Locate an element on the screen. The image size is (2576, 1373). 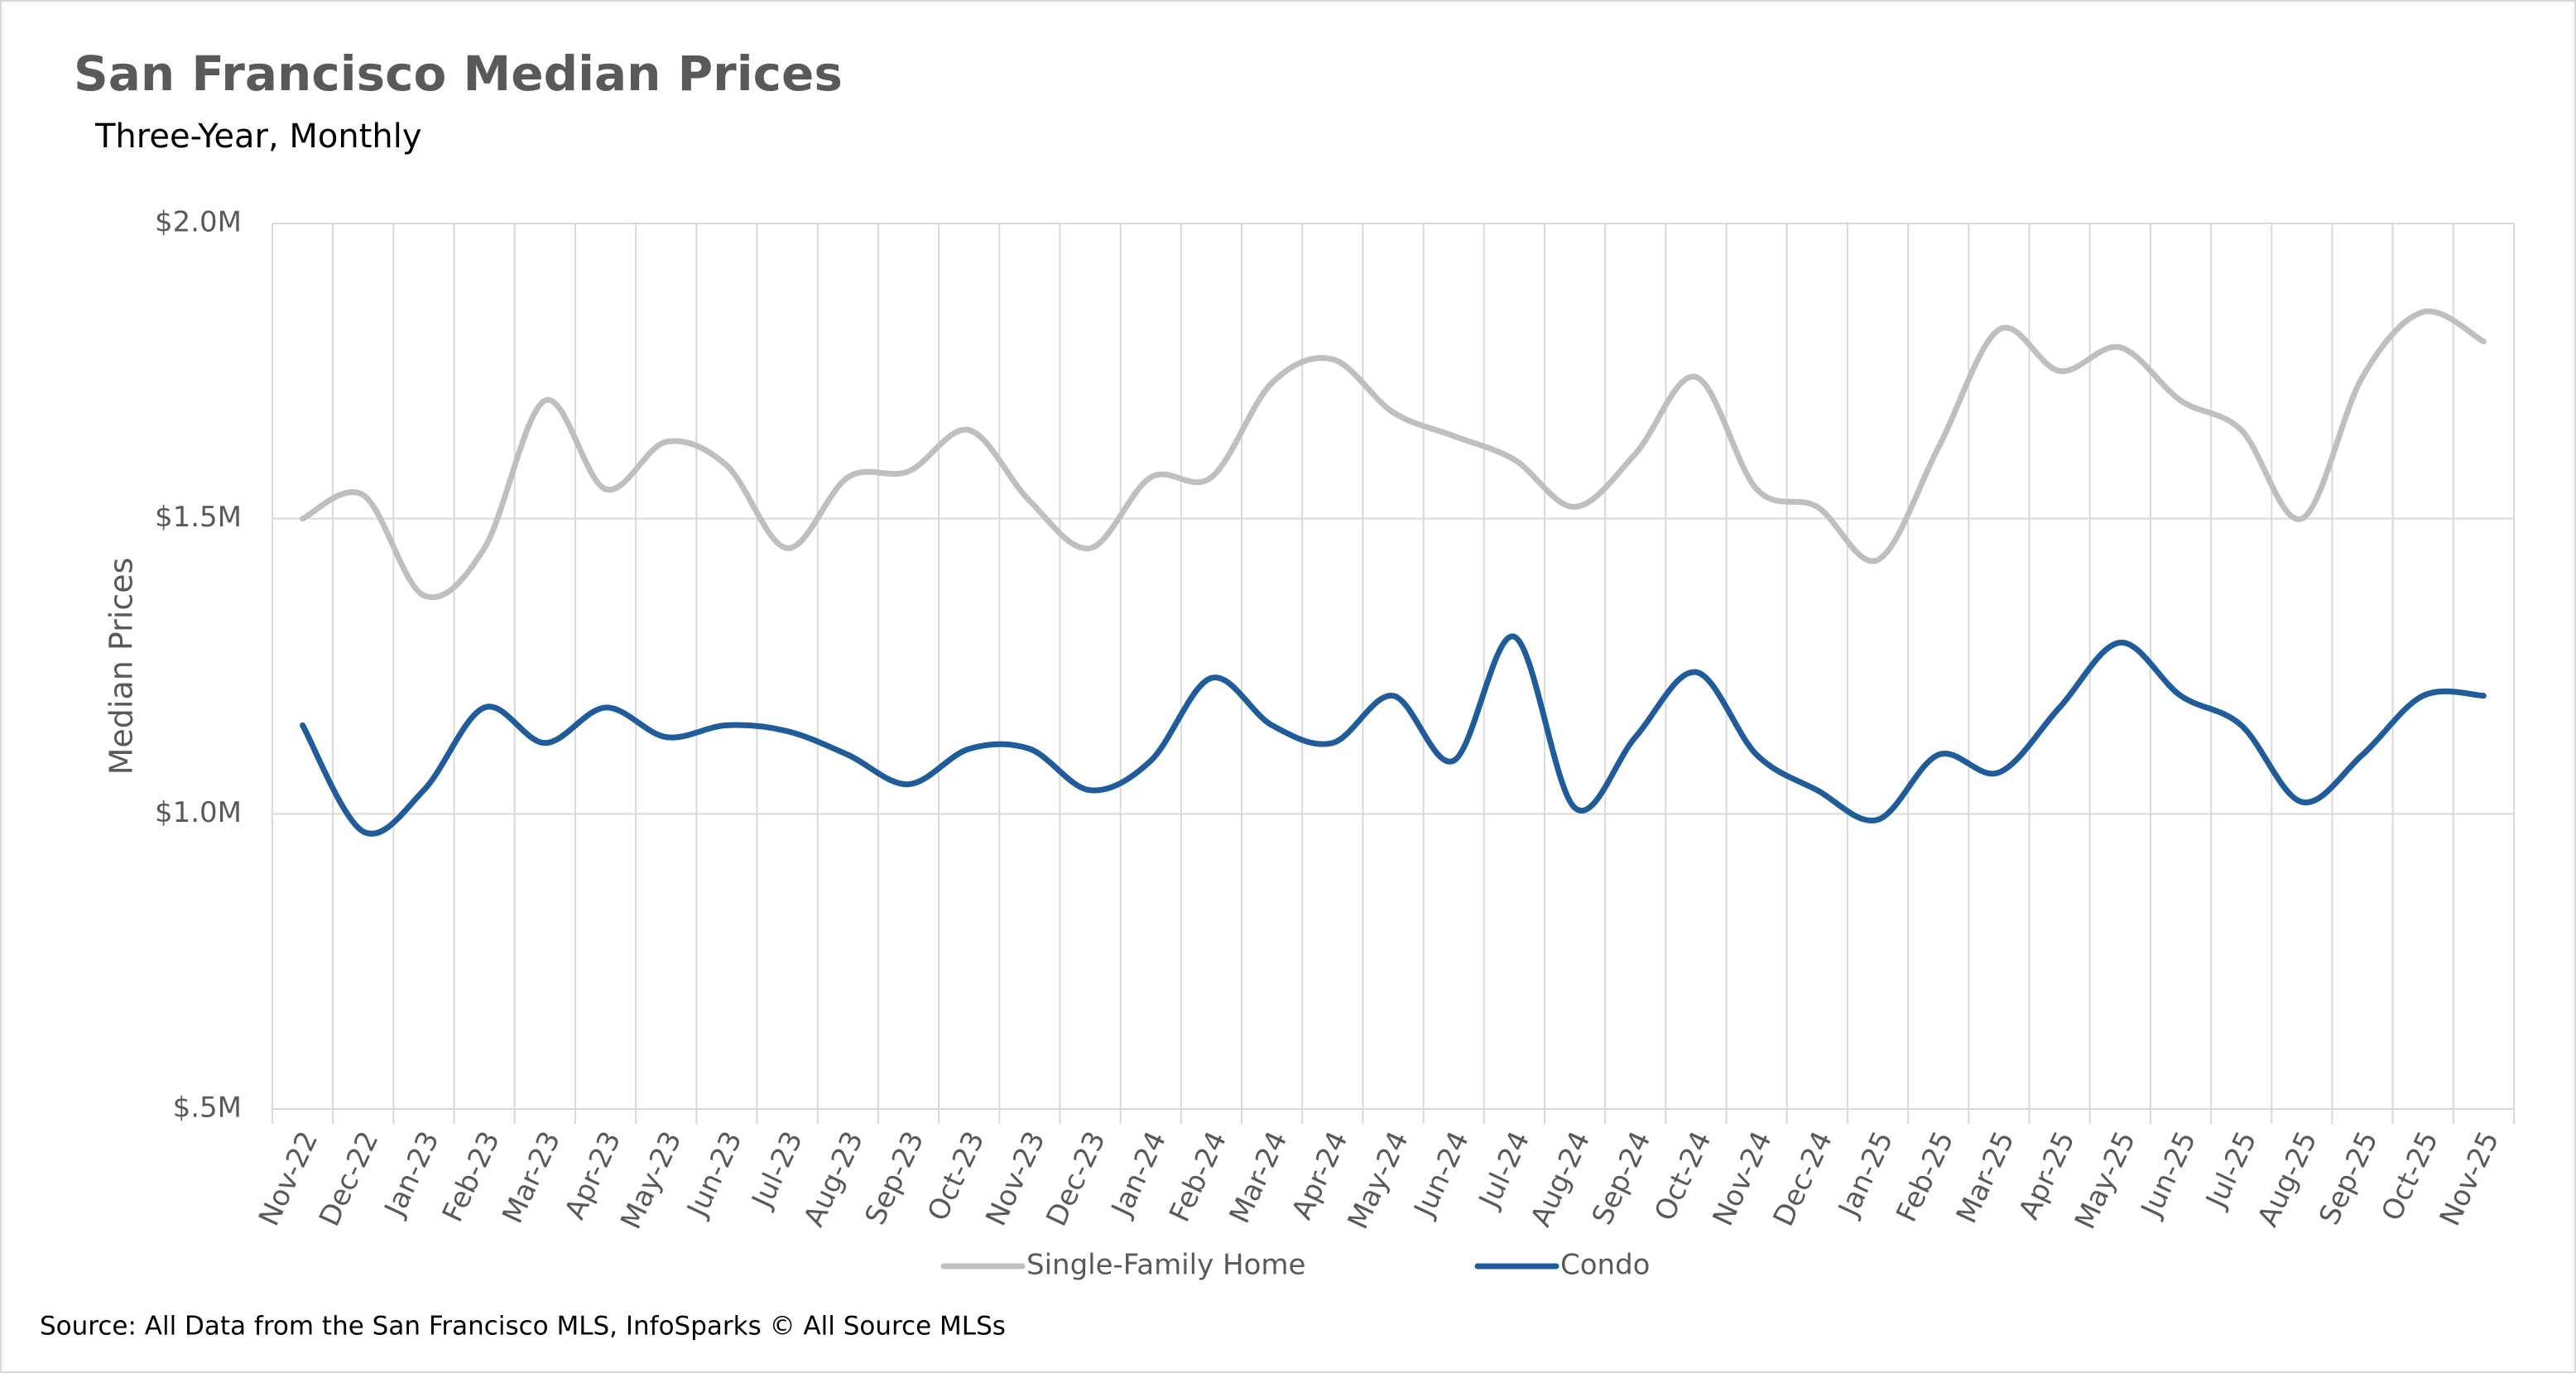
legend-label: Condo is located at coordinates (1605, 1265).